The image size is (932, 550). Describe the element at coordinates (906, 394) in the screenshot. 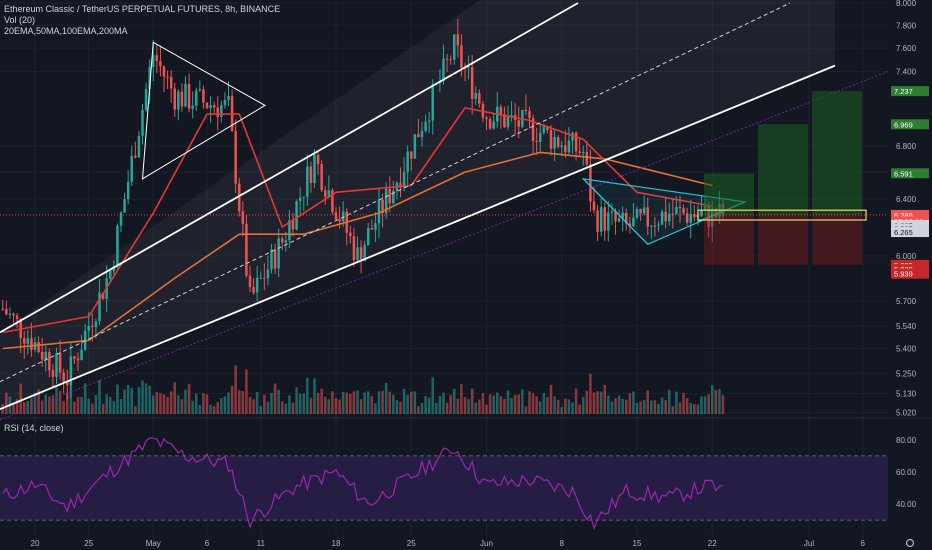

I see `price-tick-12: 5.130` at that location.